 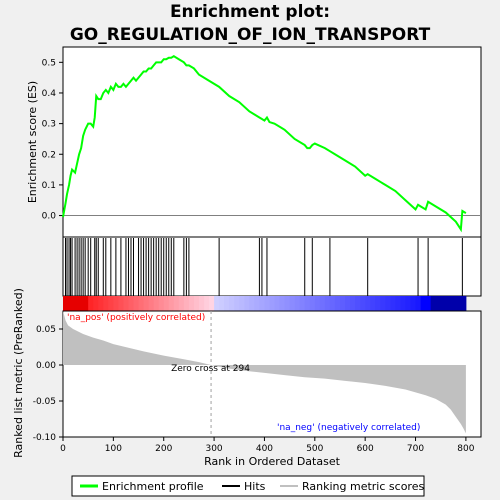 I want to click on es-y-tick-label: 0.1, so click(x=49, y=186).